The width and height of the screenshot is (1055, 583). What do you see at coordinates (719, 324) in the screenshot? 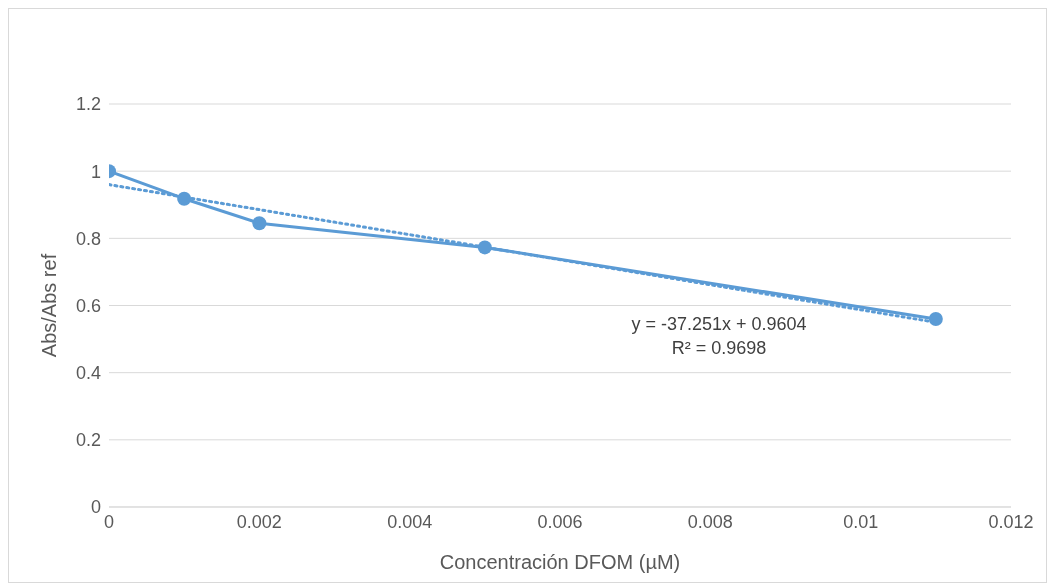
I see `annotation: y = -37.251x + 0.9604` at bounding box center [719, 324].